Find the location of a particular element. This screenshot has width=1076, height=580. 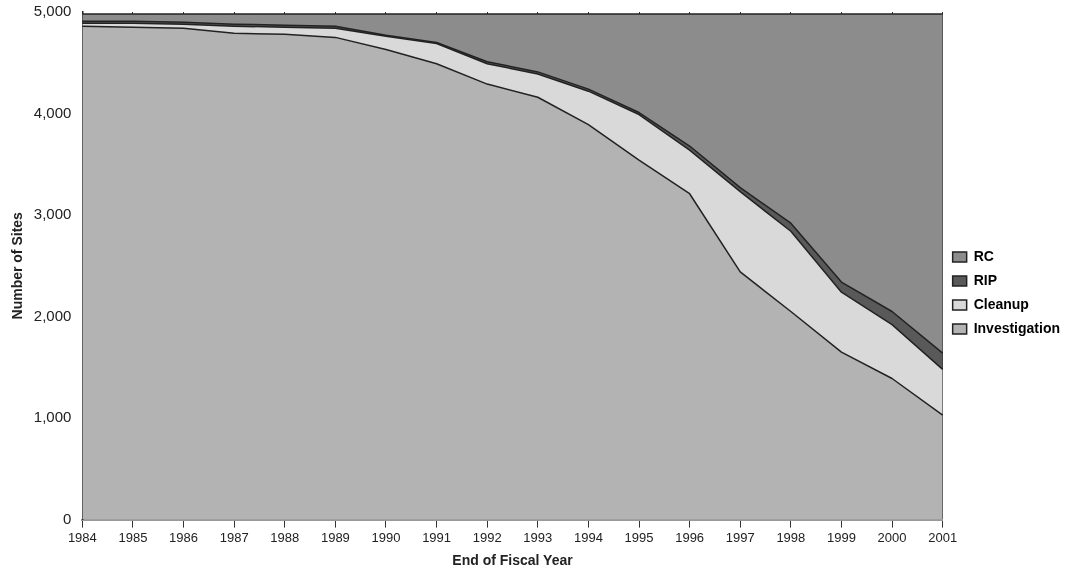

x-tick-label: 1988 is located at coordinates (285, 537).